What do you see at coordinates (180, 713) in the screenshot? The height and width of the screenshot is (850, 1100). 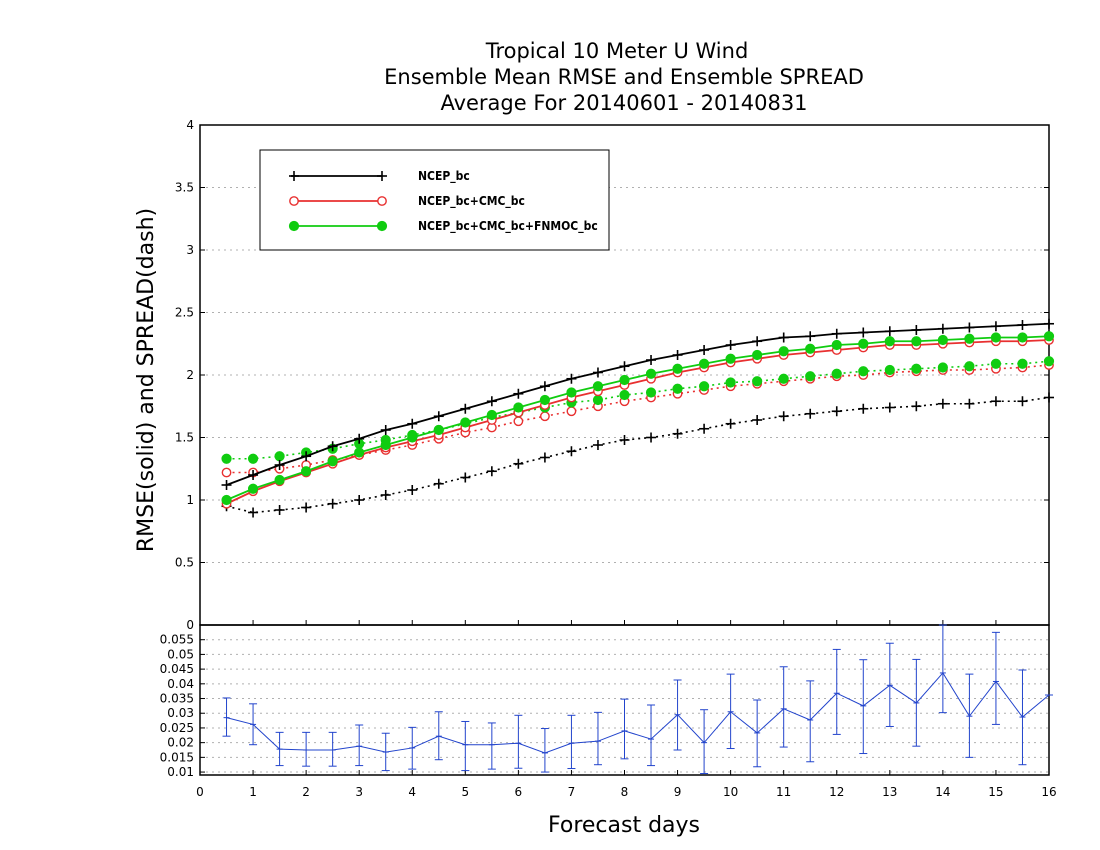 I see `lower-y-tick-label: 0.03` at bounding box center [180, 713].